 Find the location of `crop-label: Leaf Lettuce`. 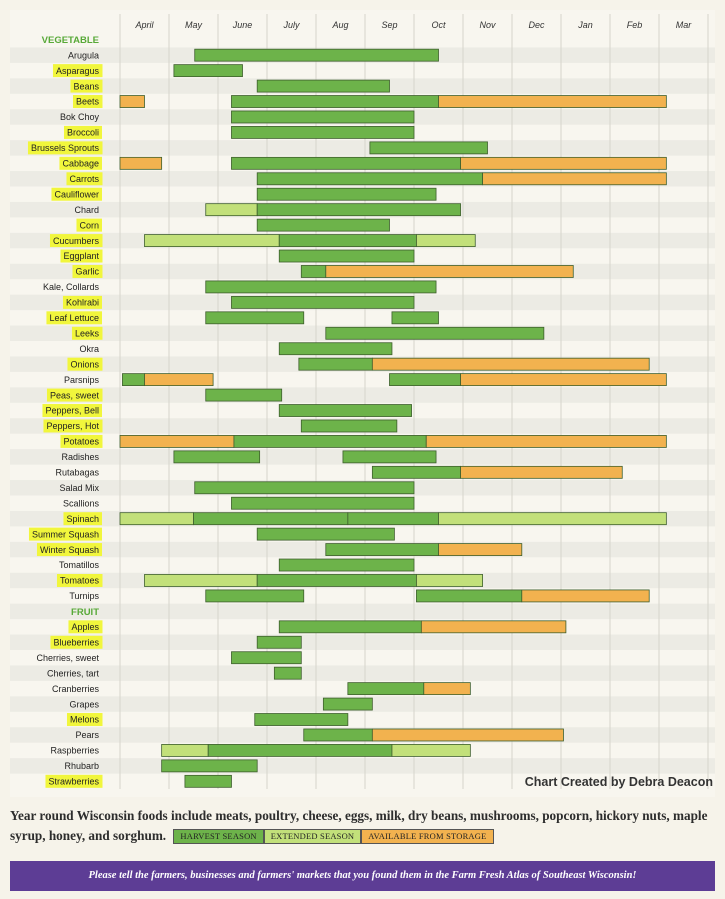

crop-label: Leaf Lettuce is located at coordinates (74, 318).